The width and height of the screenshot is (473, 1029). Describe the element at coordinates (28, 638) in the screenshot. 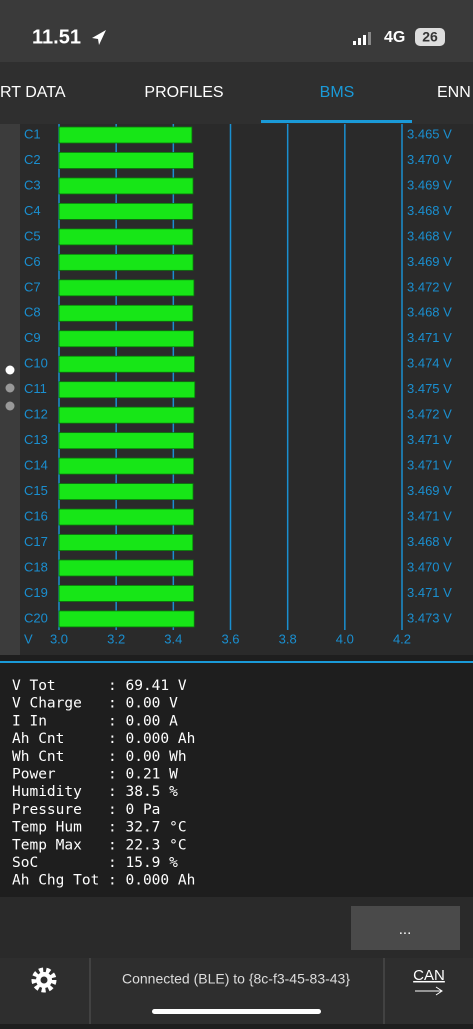

I see `x-axis-label: V` at that location.